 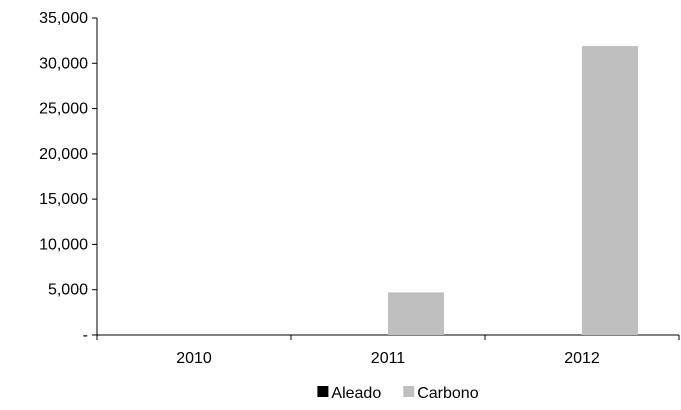 I want to click on legend: Aleado Carbono, so click(x=398, y=393).